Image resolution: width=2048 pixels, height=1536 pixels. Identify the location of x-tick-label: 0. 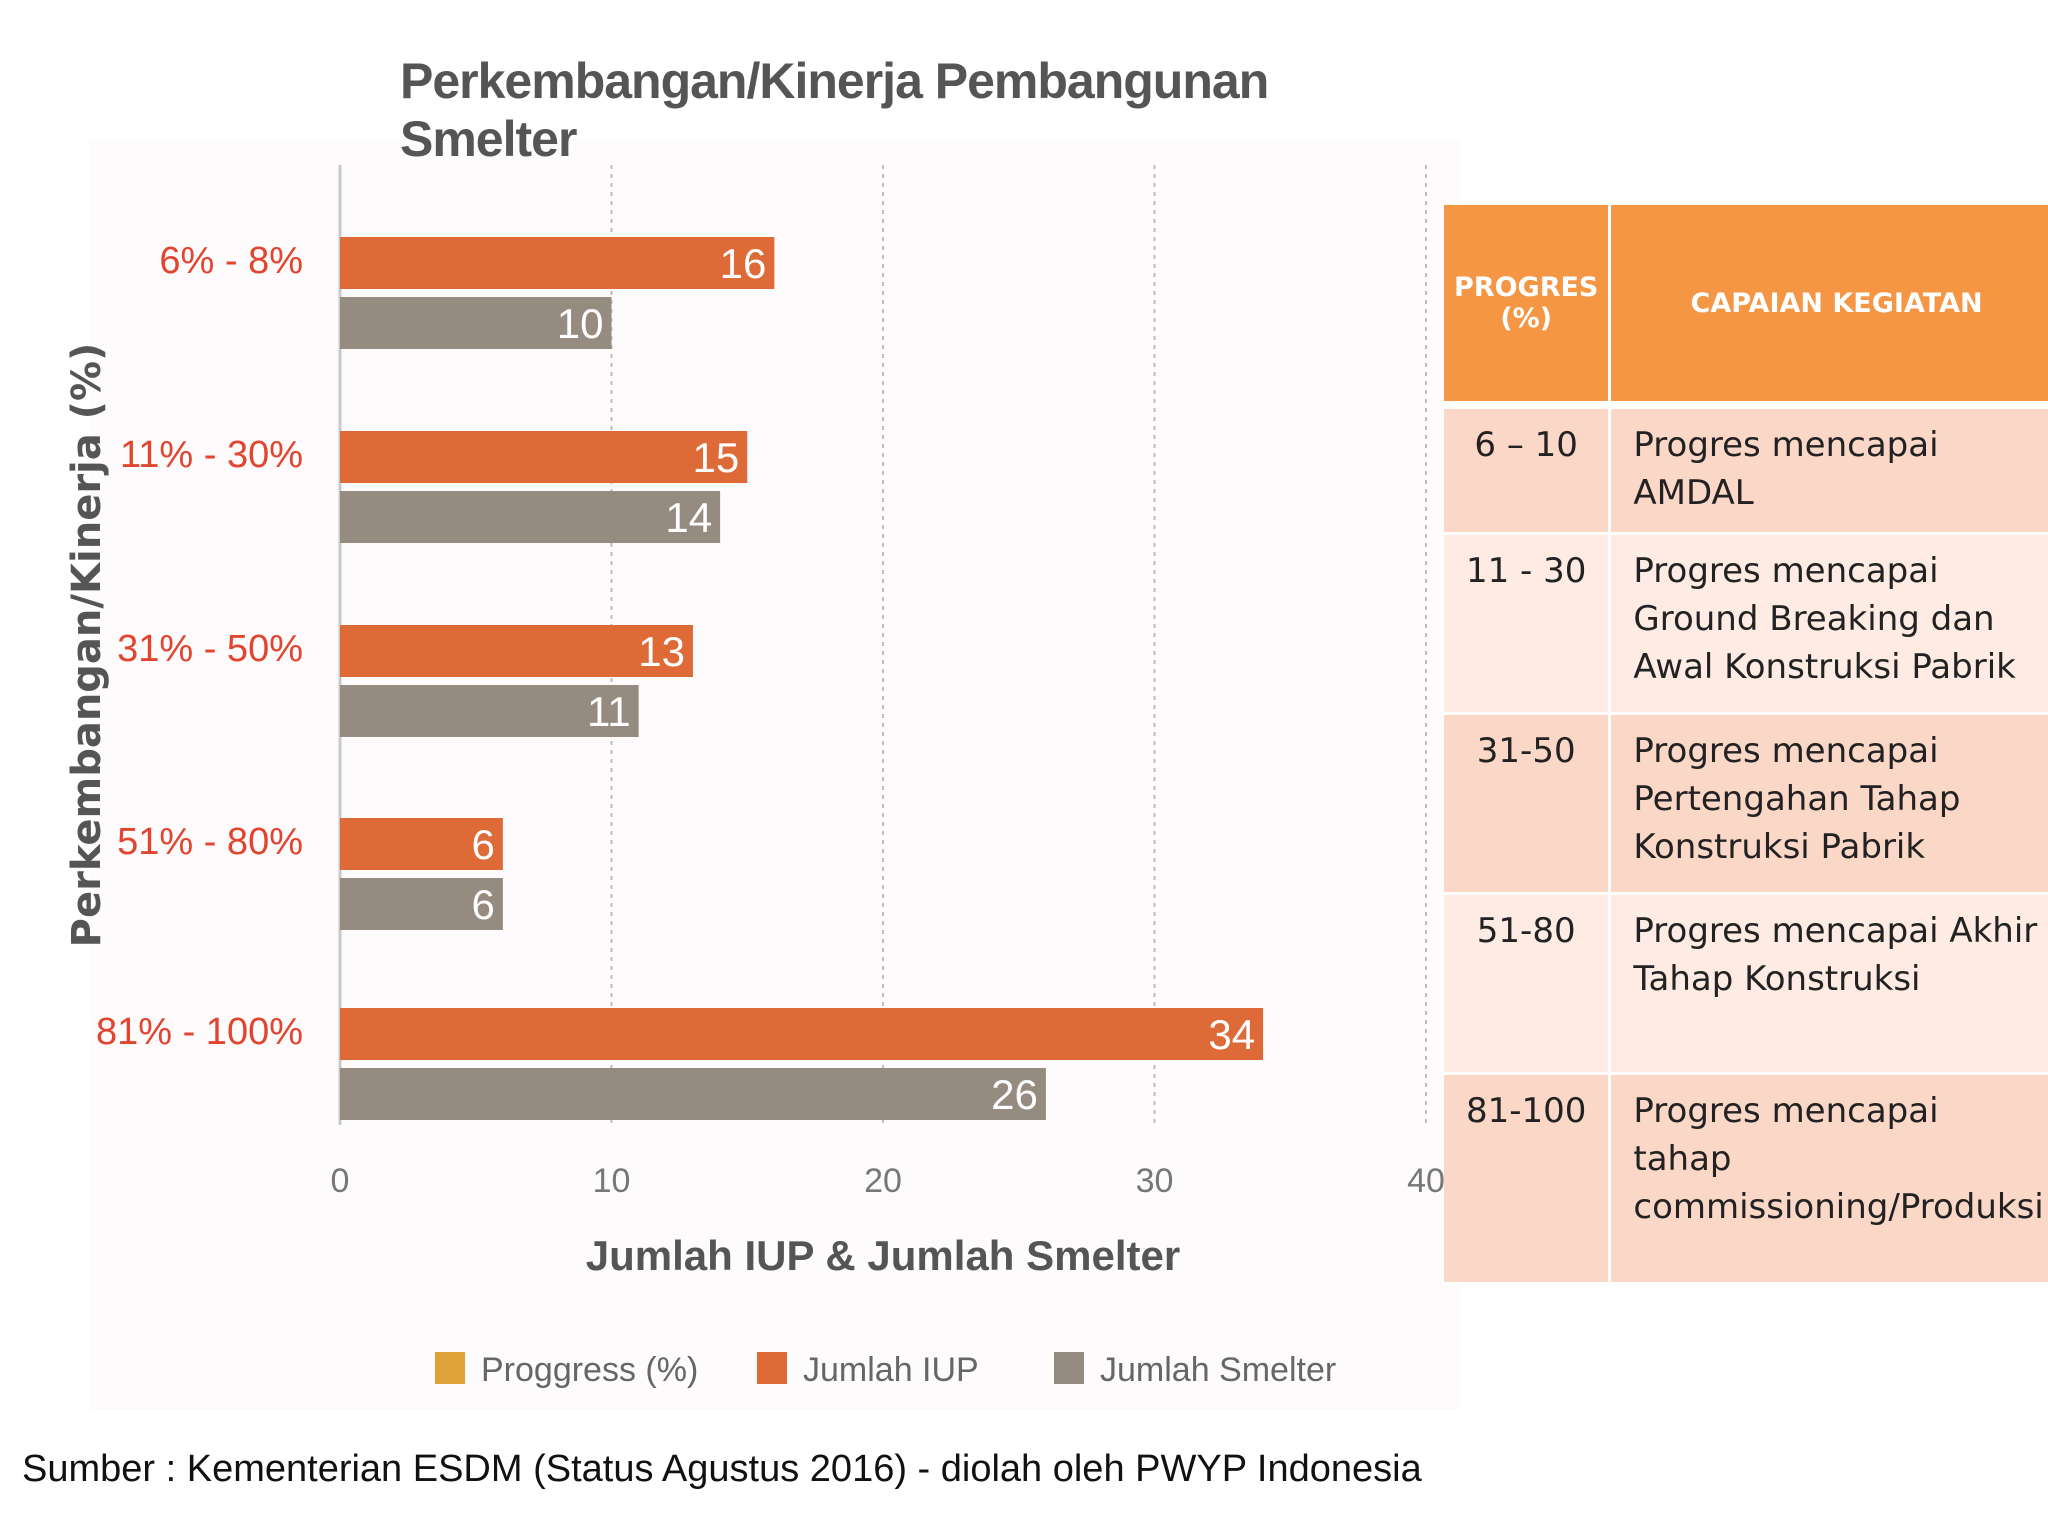
(340, 1181).